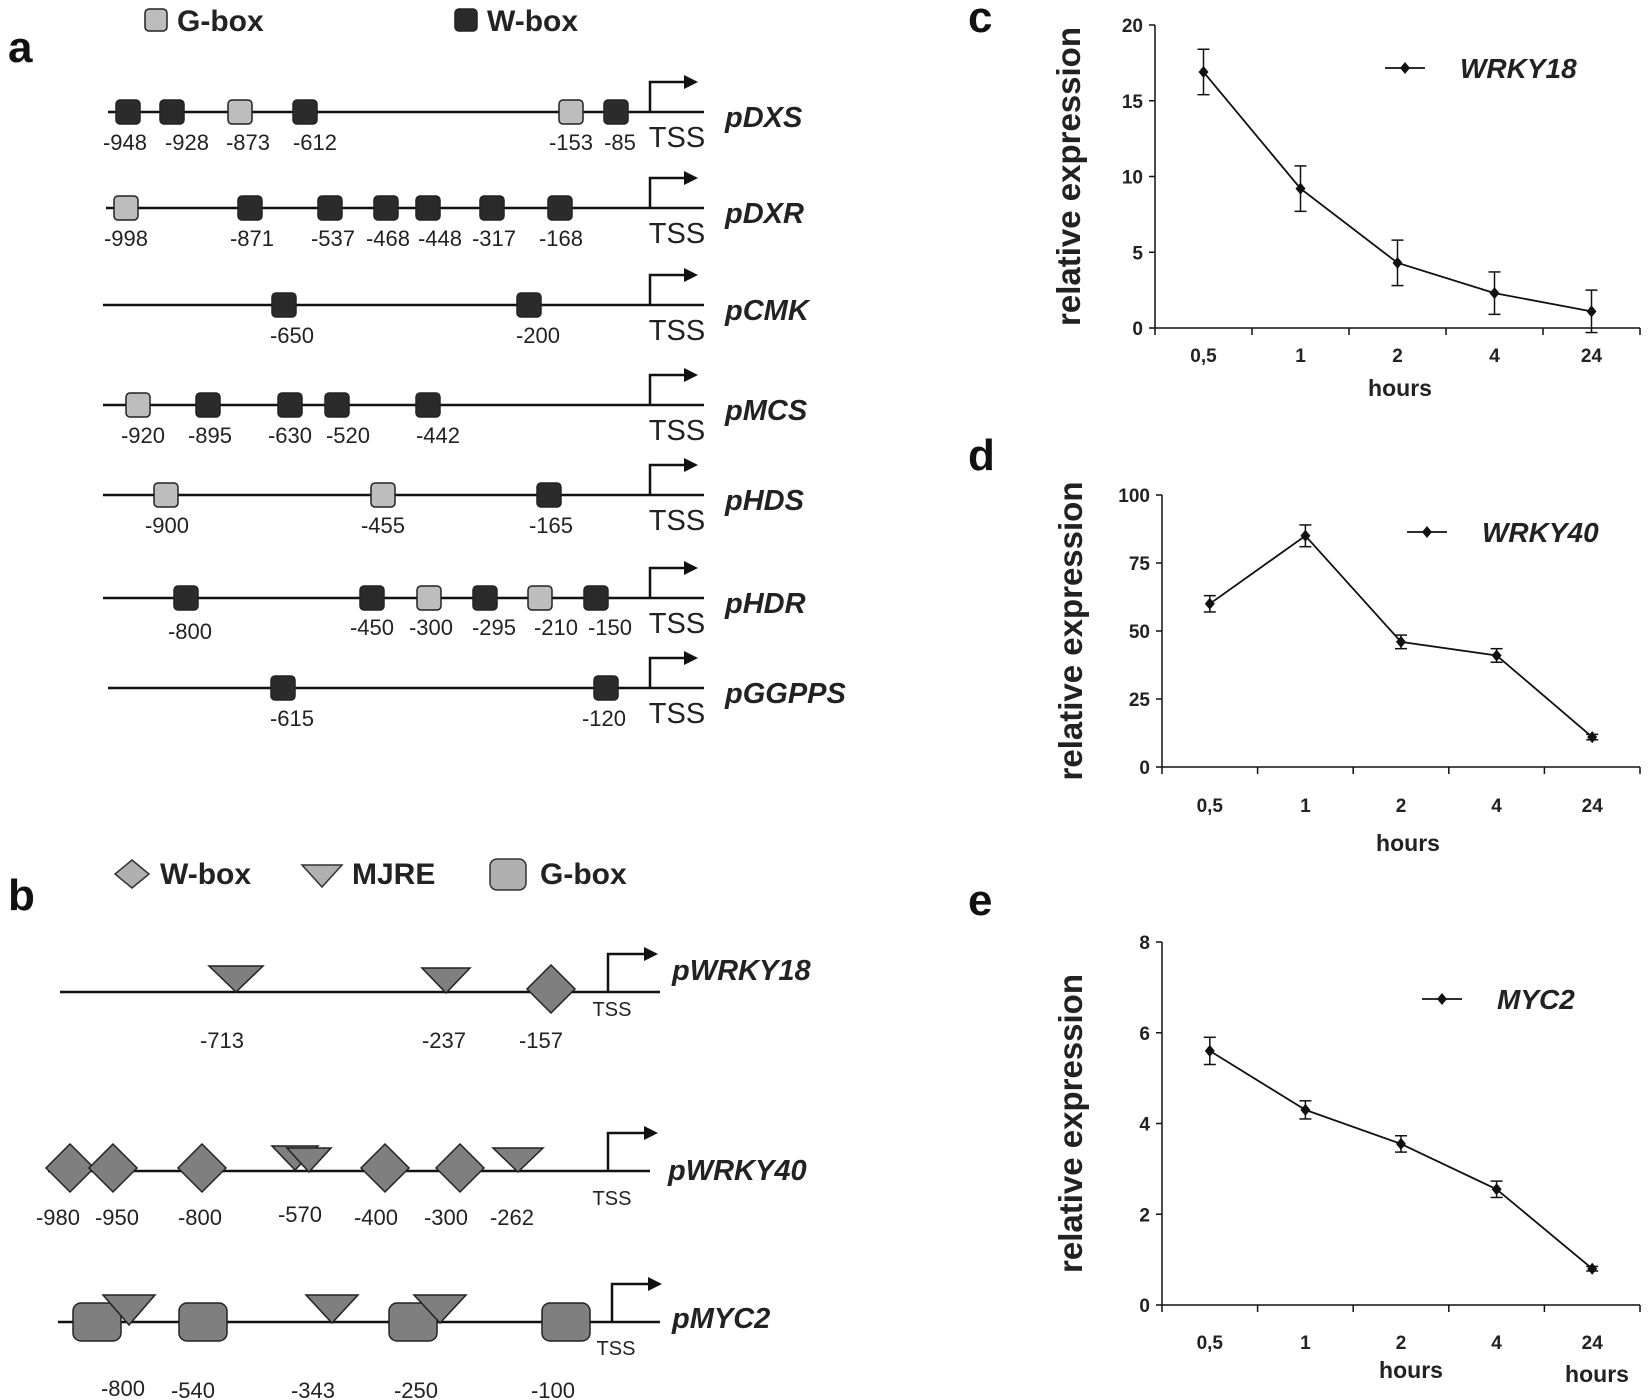 The image size is (1650, 1400). What do you see at coordinates (571, 142) in the screenshot?
I see `motif-position: -153` at bounding box center [571, 142].